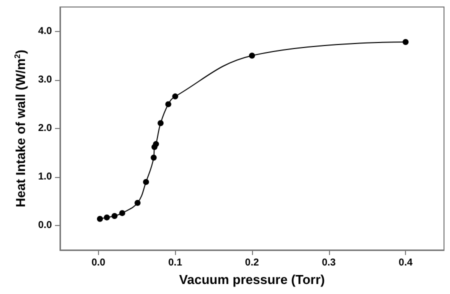 Image resolution: width=450 pixels, height=294 pixels. Describe the element at coordinates (329, 263) in the screenshot. I see `x-tick-label: 0.3` at that location.